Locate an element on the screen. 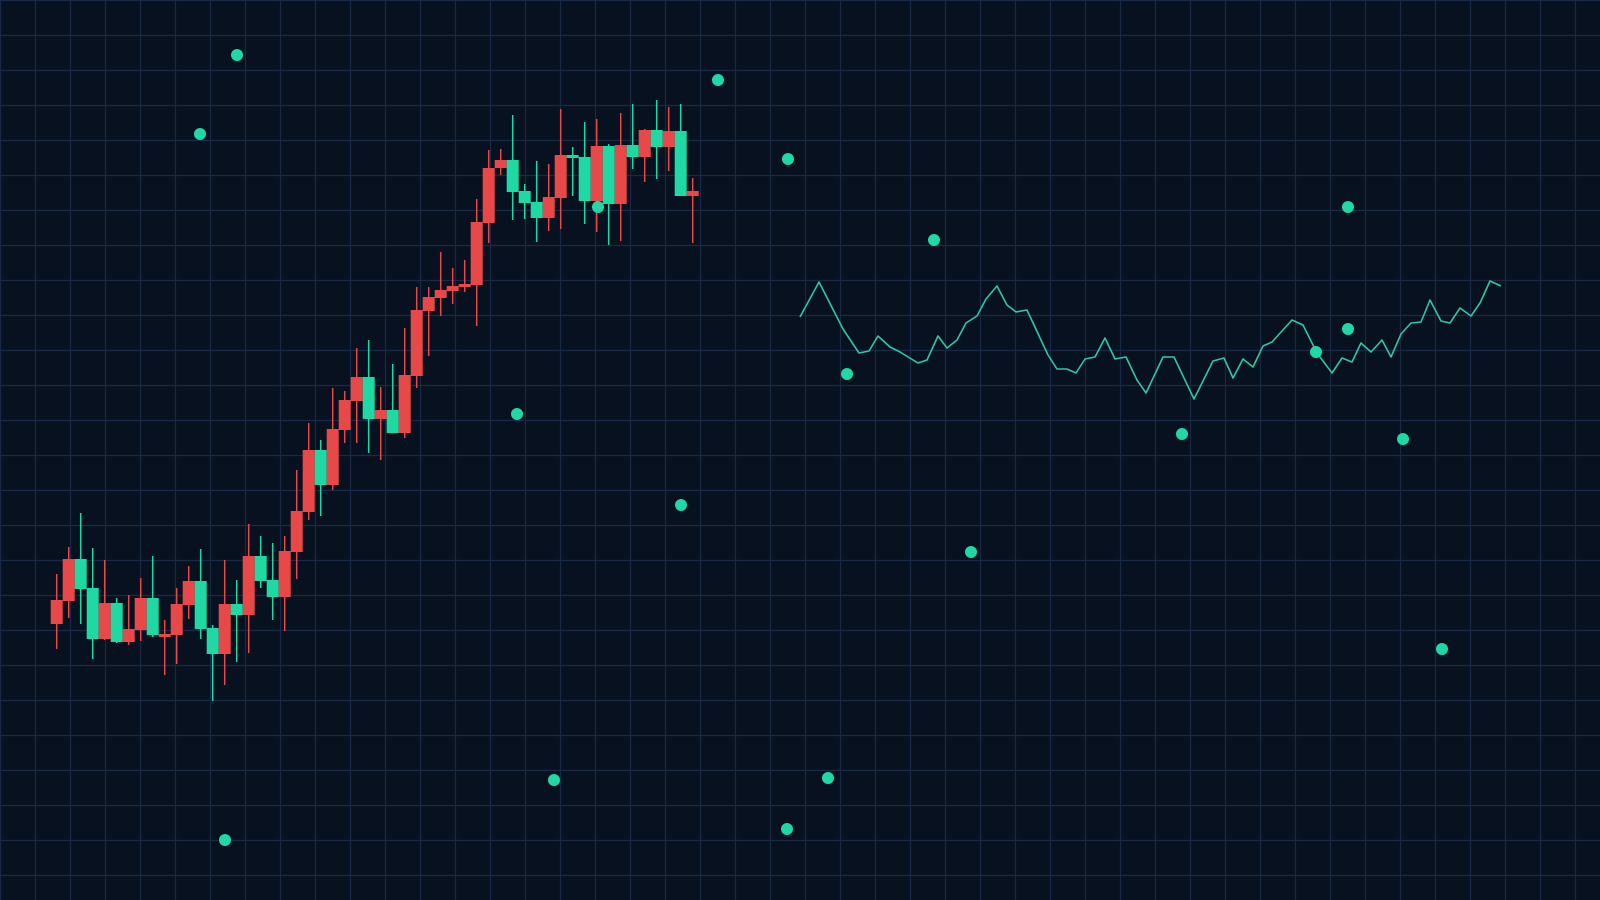  line-series is located at coordinates (1150, 340).